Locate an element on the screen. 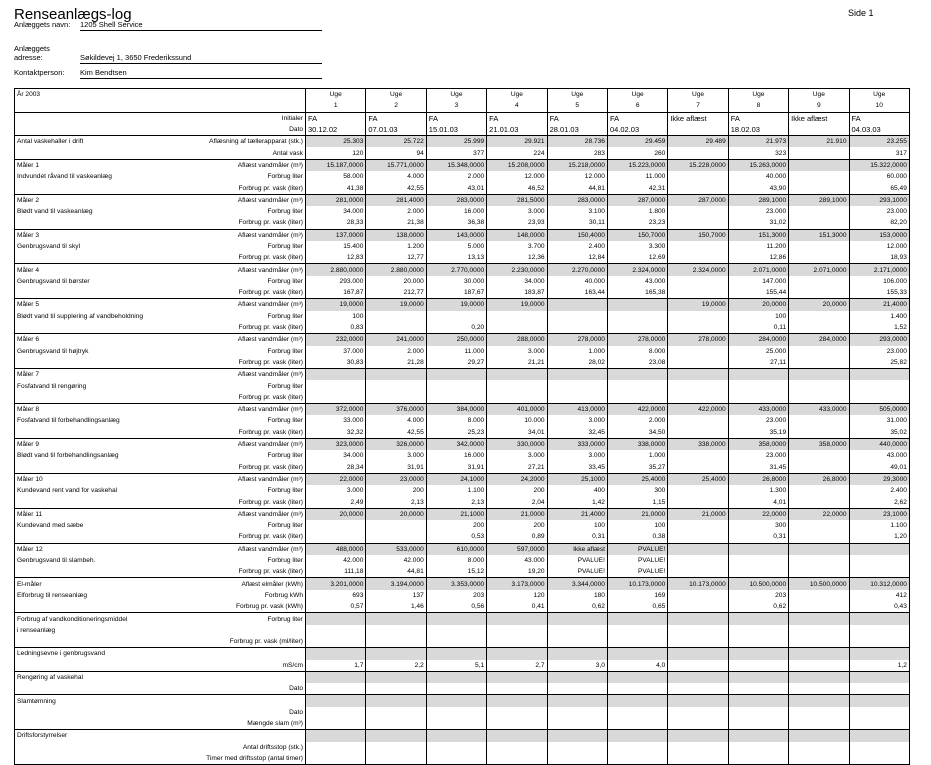 This screenshot has width=931, height=765. value: 31,91 is located at coordinates (396, 467).